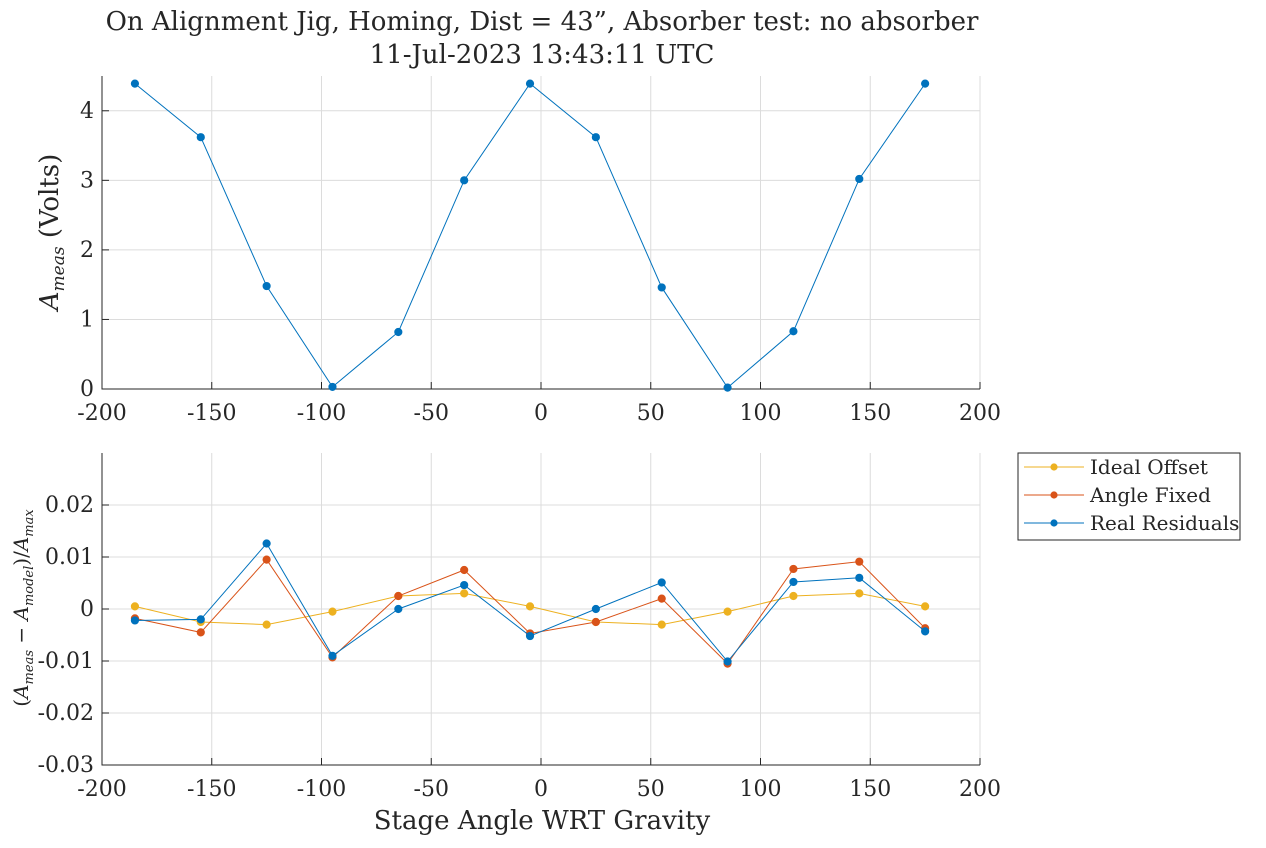 The image size is (1266, 848). I want to click on bottom-xtick-label-2: -100, so click(321, 789).